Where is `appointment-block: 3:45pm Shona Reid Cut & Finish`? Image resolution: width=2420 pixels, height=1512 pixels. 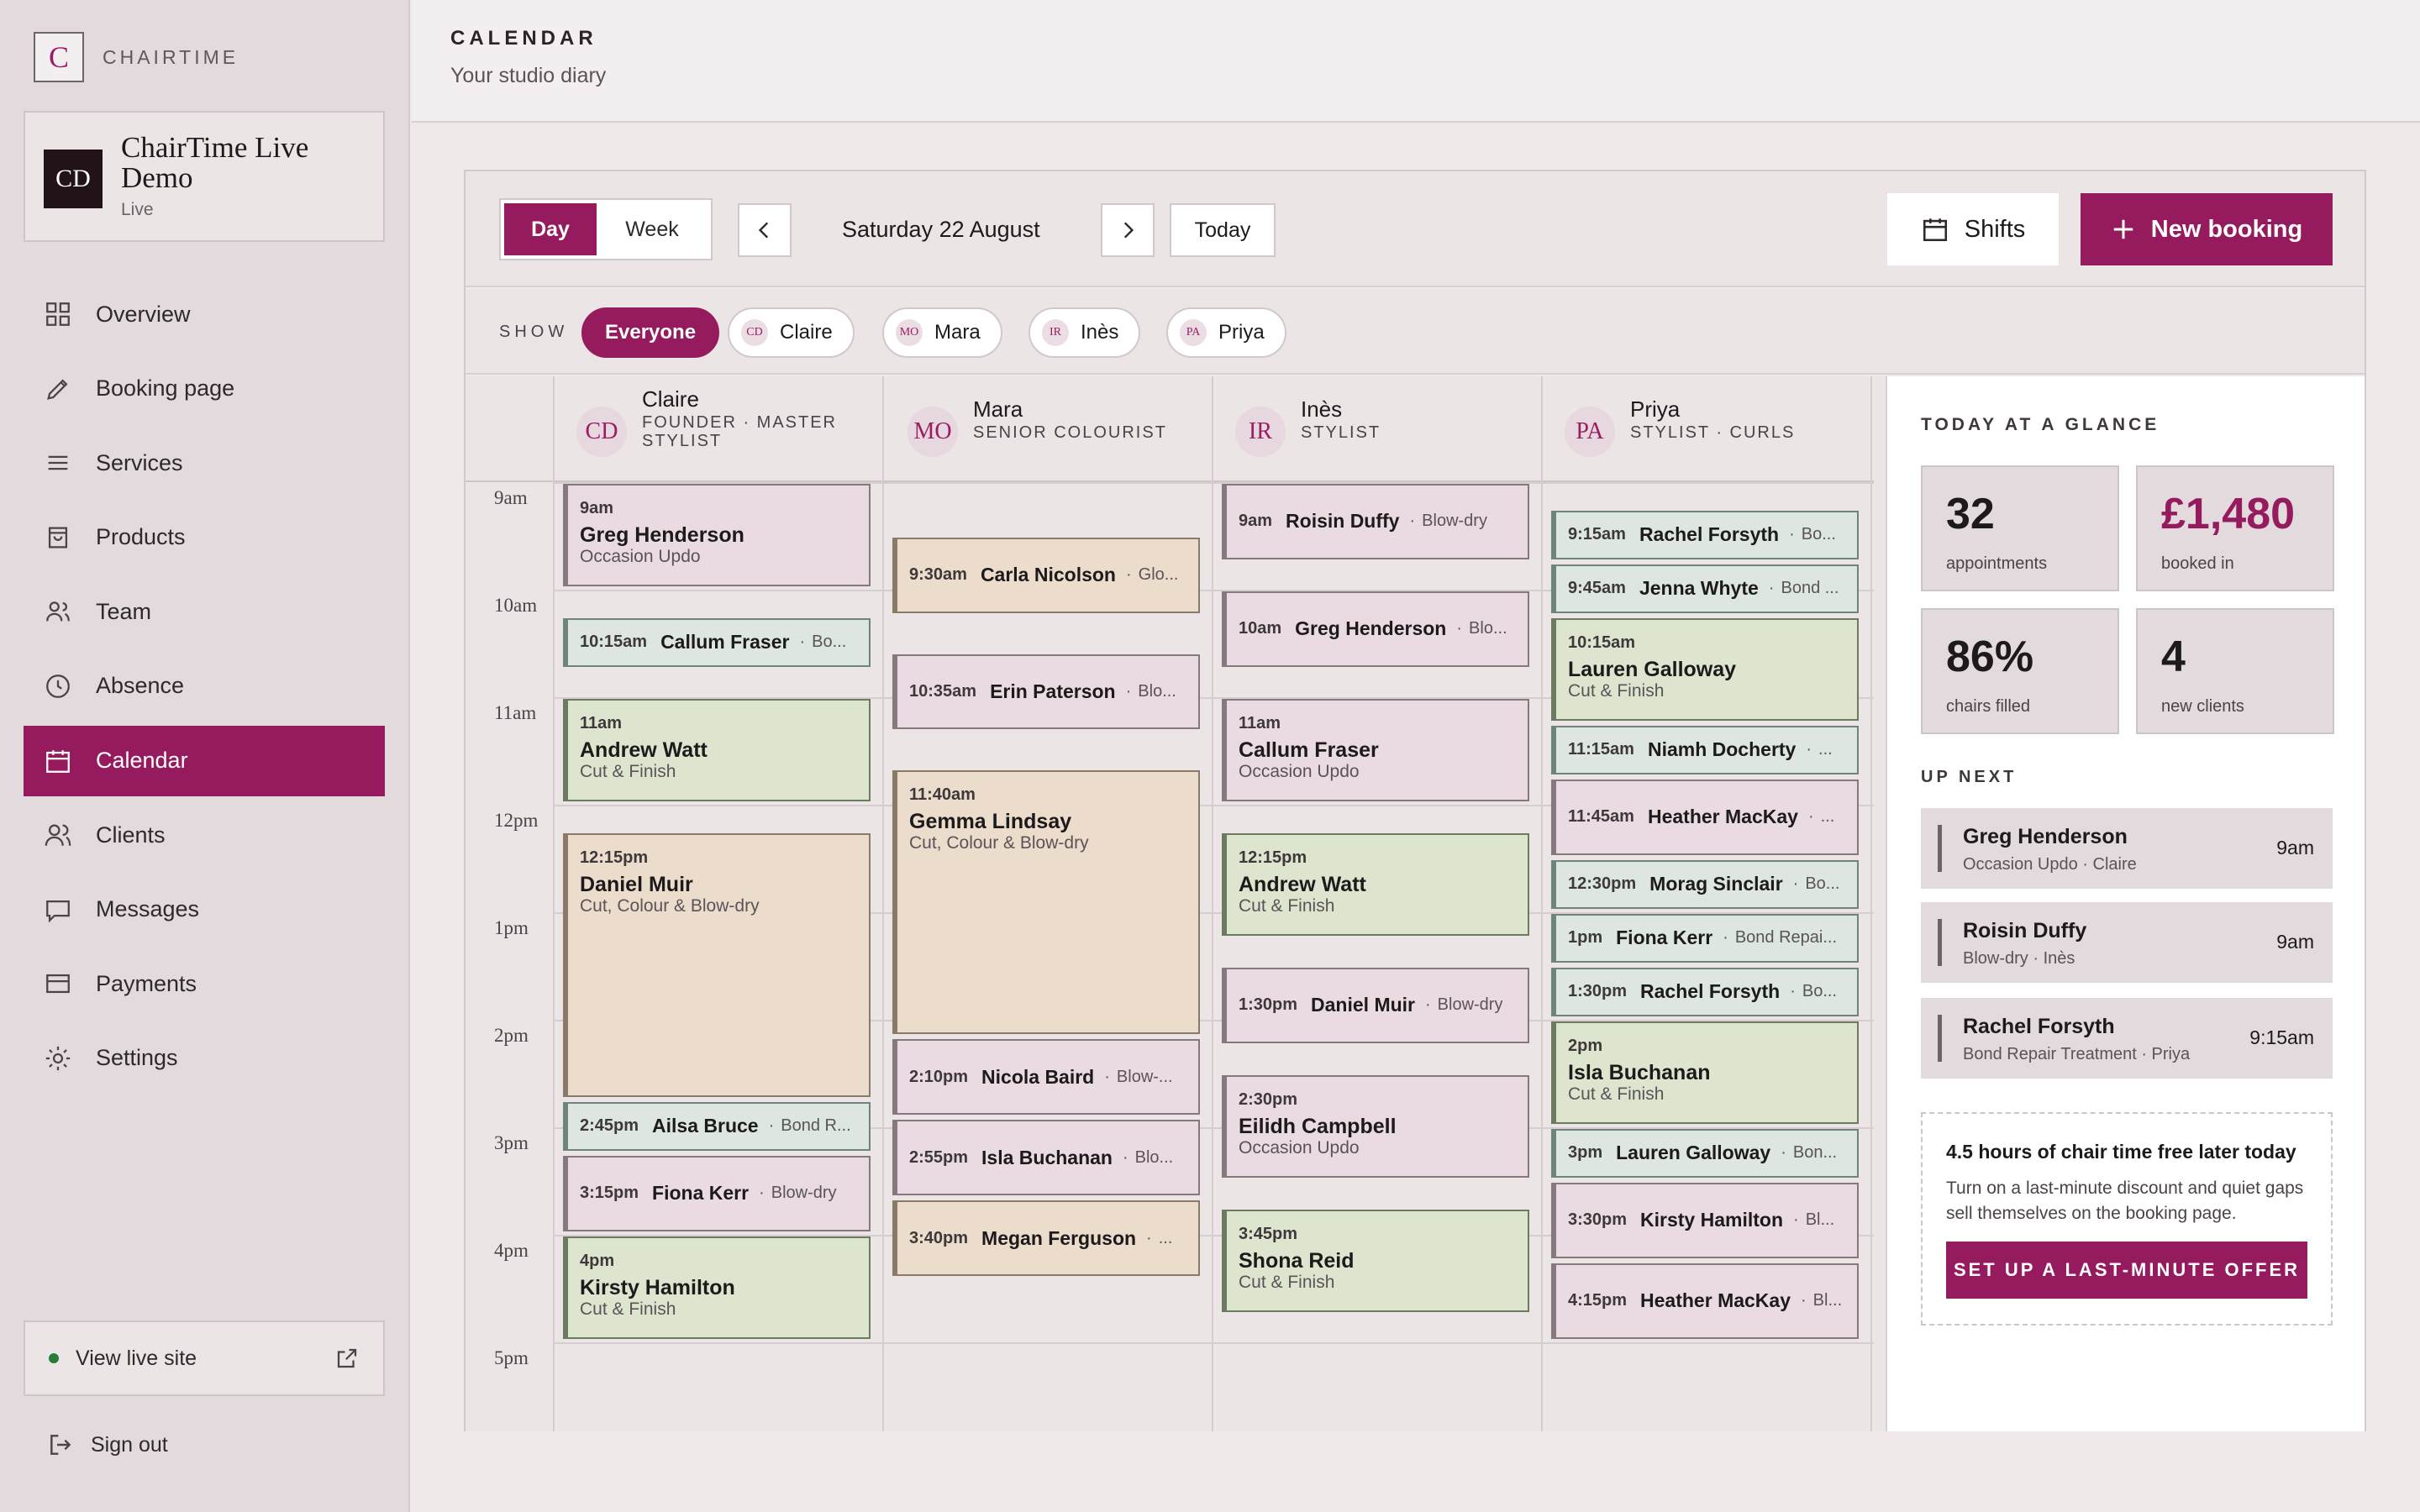
appointment-block: 3:45pm Shona Reid Cut & Finish is located at coordinates (1376, 1261).